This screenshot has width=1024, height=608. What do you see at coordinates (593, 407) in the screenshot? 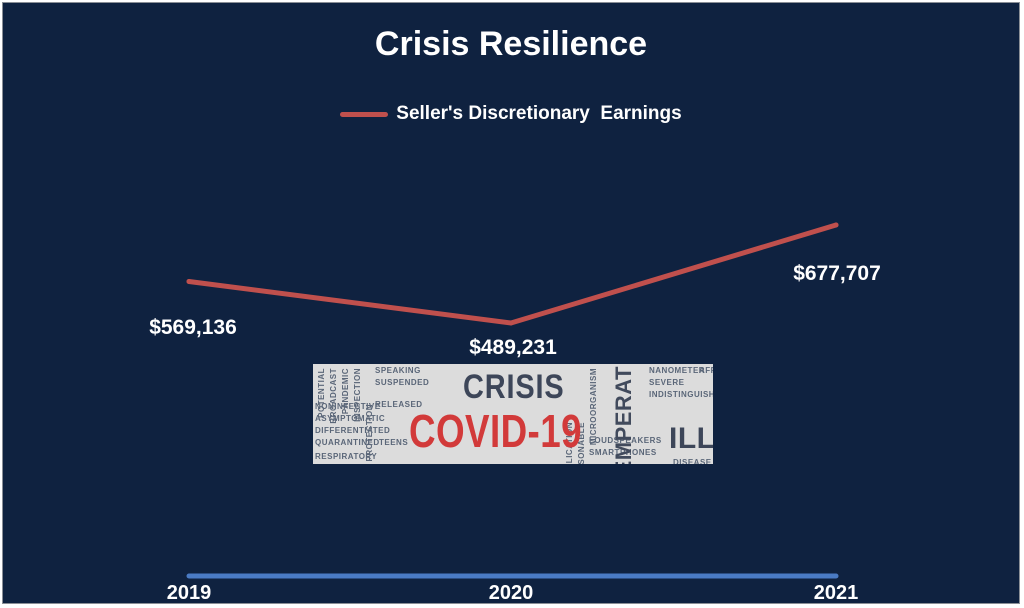
I see `word-cloud-small-word: MICROORGANISM` at bounding box center [593, 407].